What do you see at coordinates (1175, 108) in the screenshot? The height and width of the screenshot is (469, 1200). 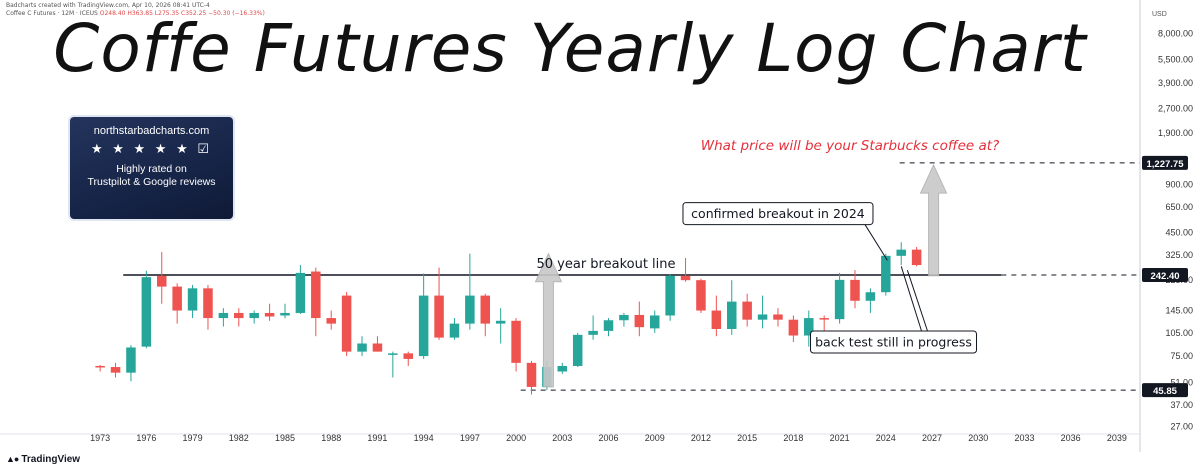 I see `price-tick-label: 2,700.00` at bounding box center [1175, 108].